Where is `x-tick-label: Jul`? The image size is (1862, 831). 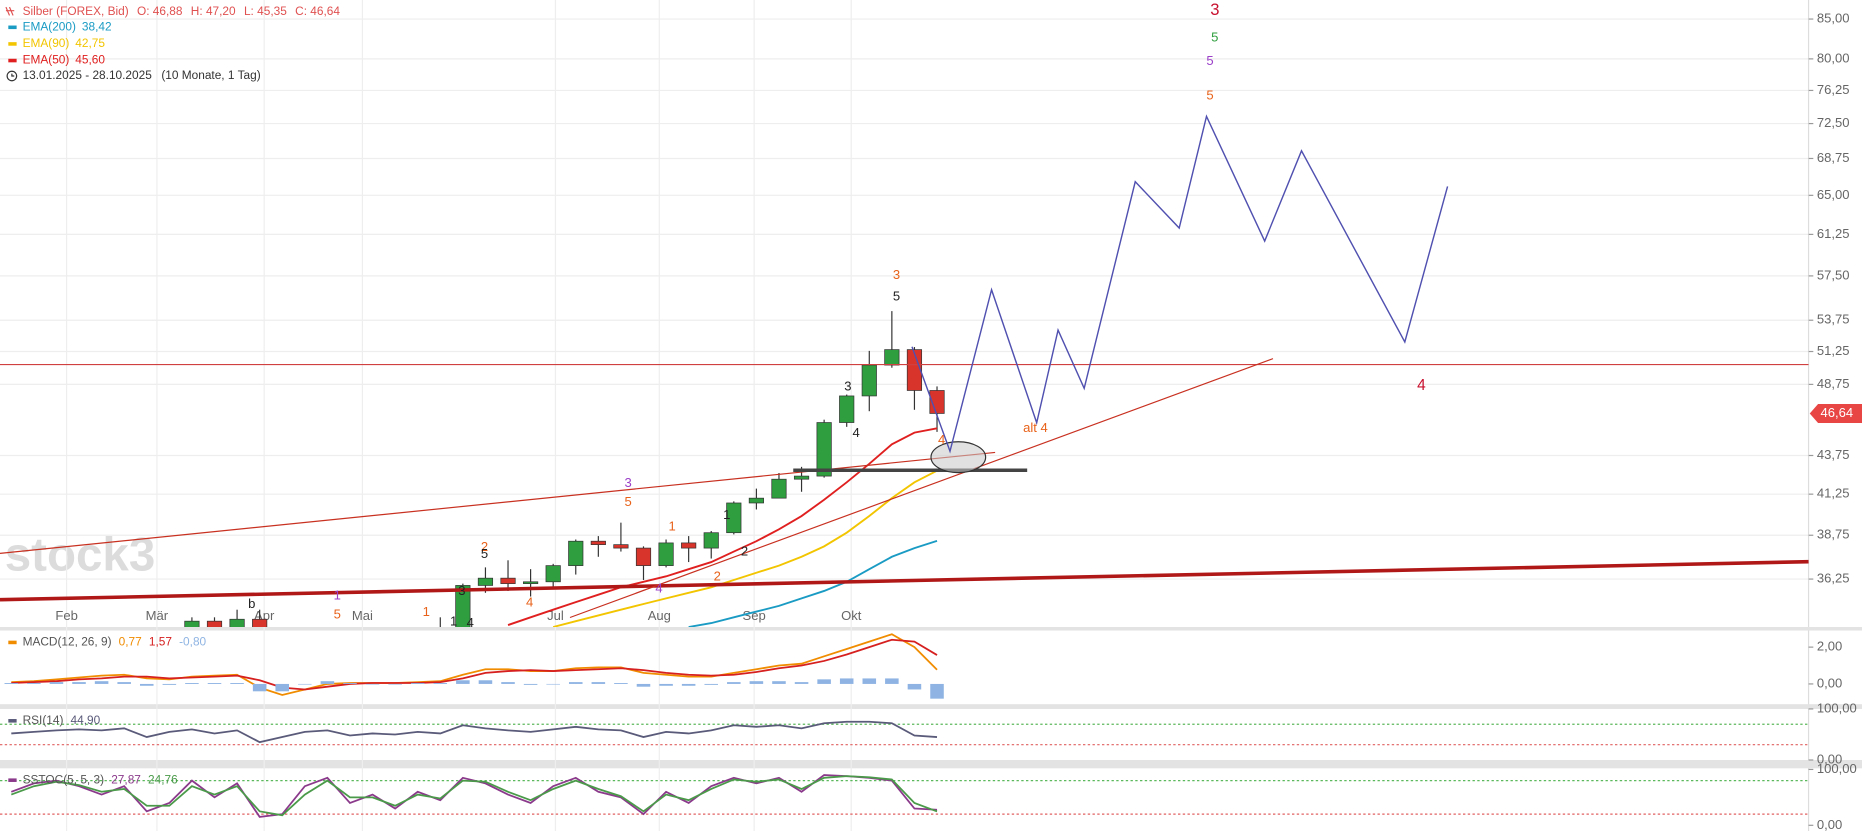 x-tick-label: Jul is located at coordinates (555, 615).